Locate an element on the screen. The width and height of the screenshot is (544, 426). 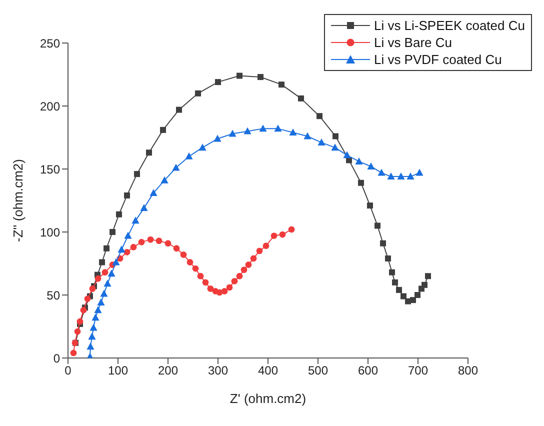
x-tick-label: 500 is located at coordinates (318, 371).